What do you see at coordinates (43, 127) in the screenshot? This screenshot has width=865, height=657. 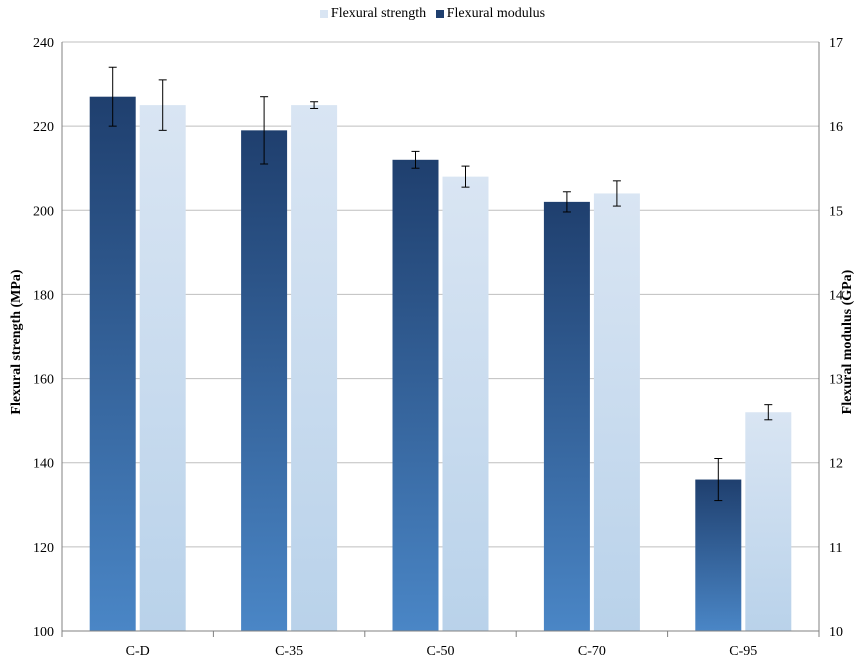 I see `y-tick-label-left: 220` at bounding box center [43, 127].